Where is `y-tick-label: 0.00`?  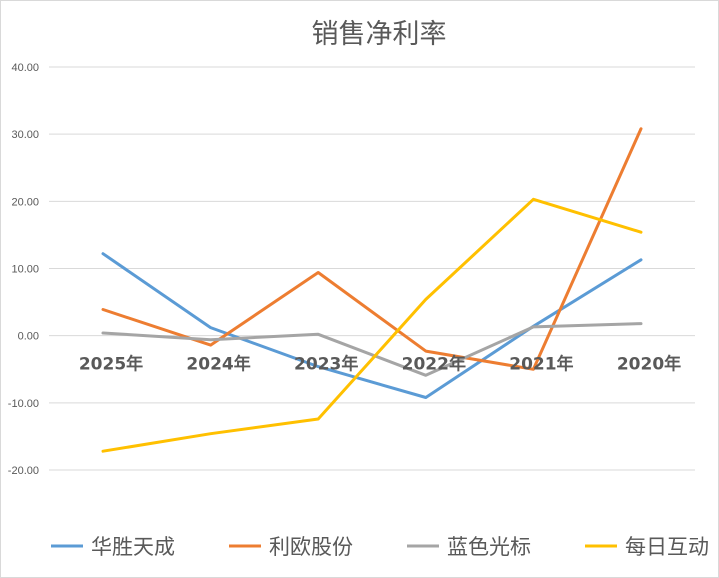
y-tick-label: 0.00 is located at coordinates (28, 337).